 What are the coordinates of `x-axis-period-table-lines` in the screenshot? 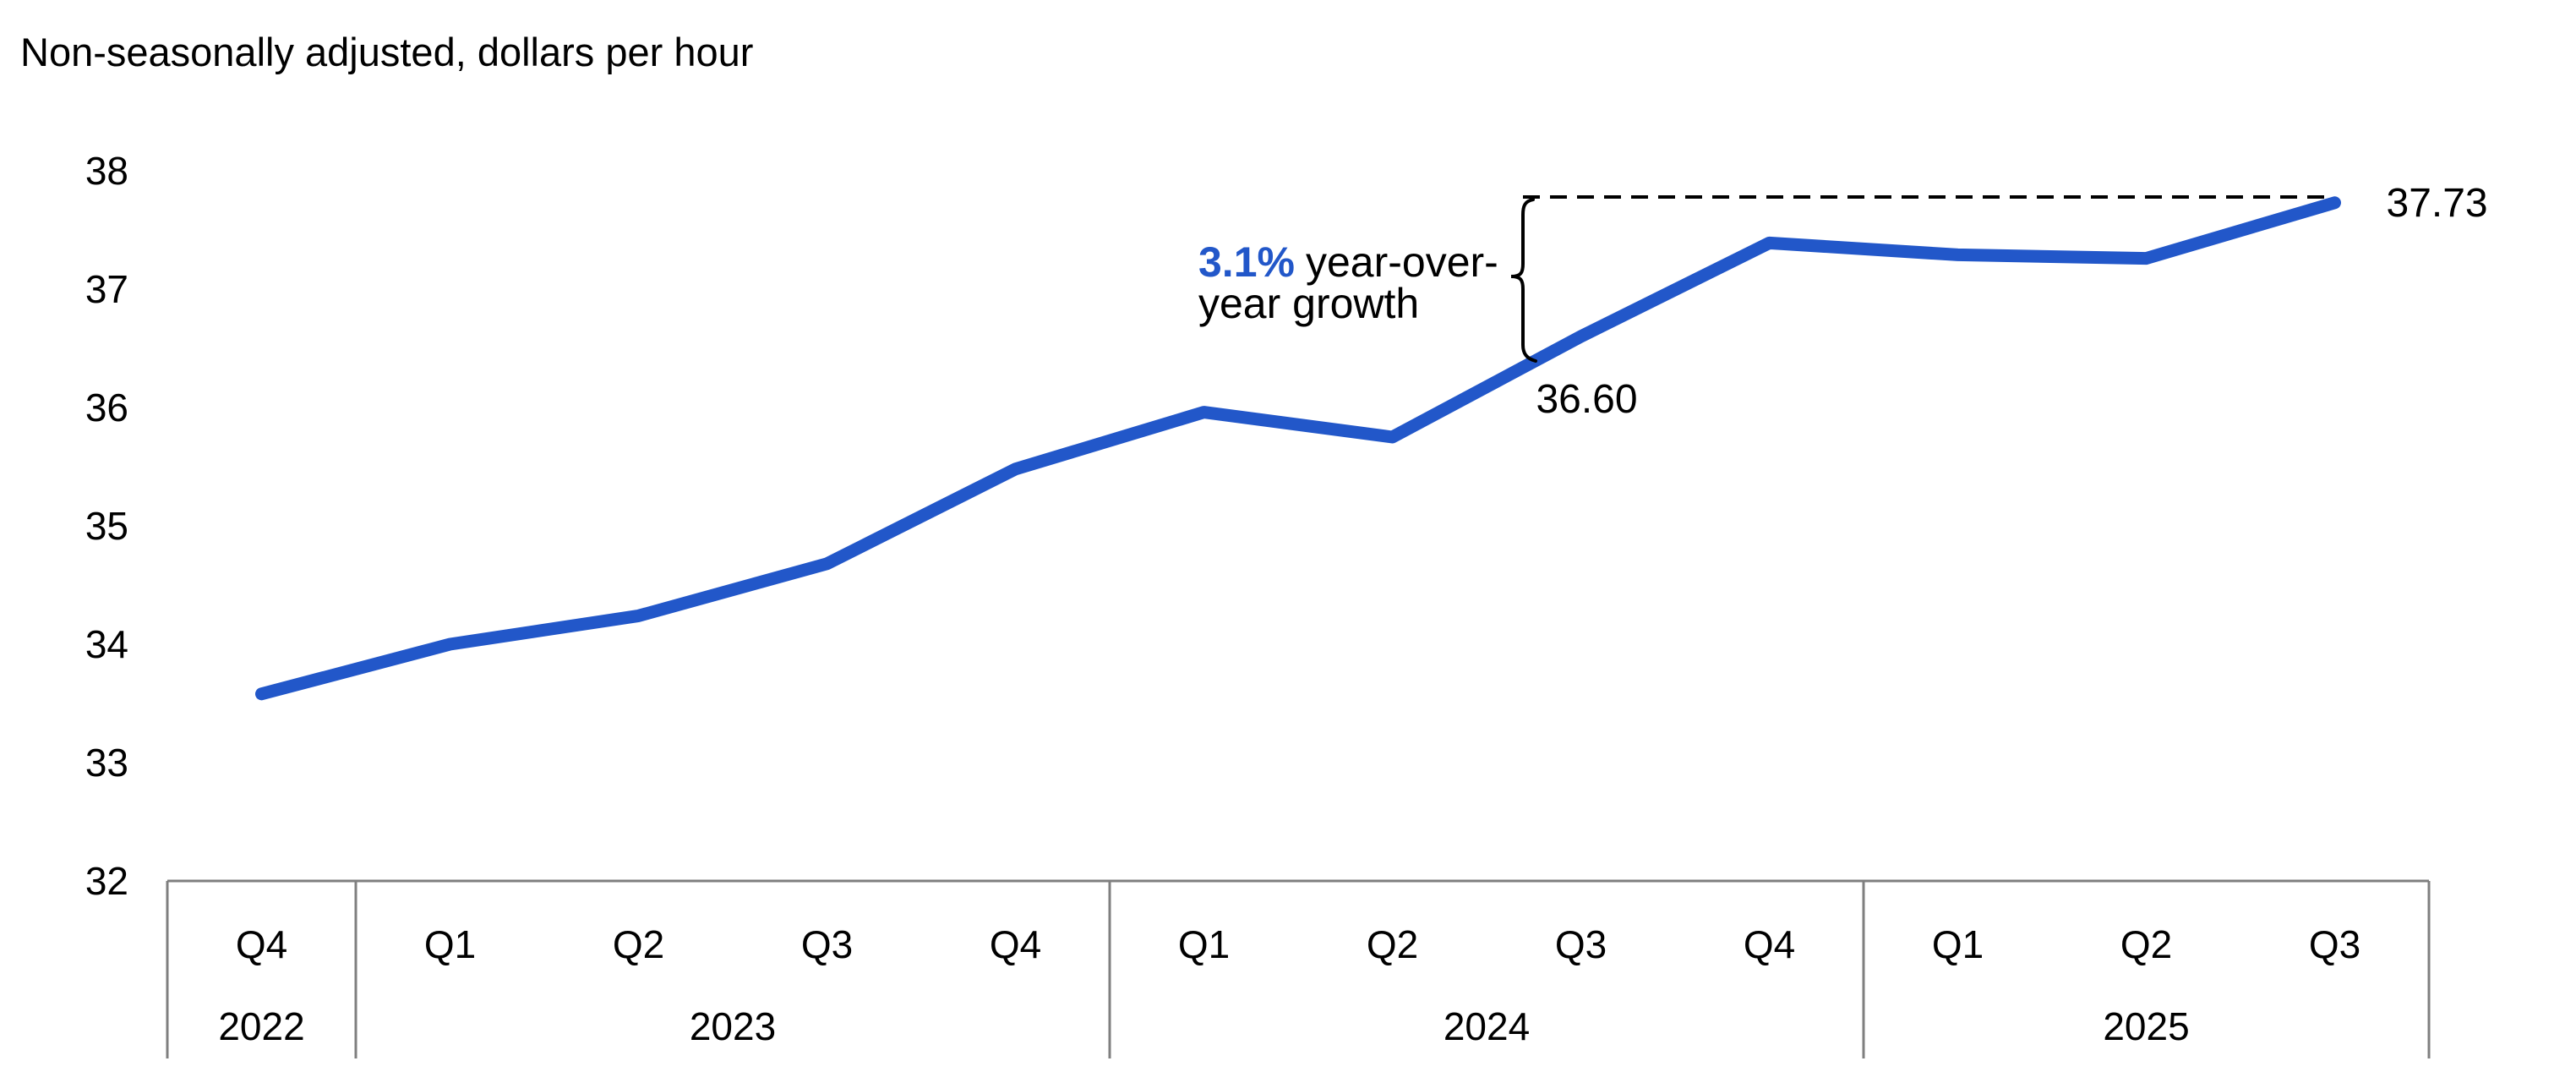 It's located at (1298, 968).